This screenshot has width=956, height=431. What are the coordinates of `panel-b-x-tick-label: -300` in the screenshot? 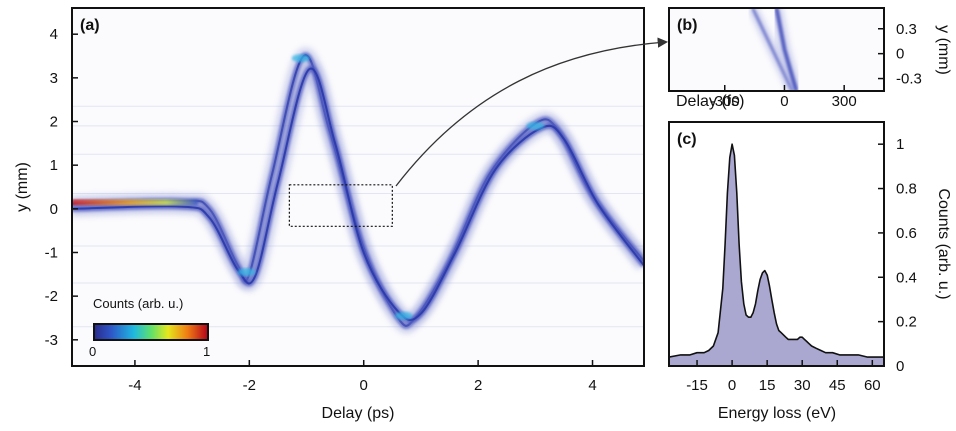 It's located at (725, 101).